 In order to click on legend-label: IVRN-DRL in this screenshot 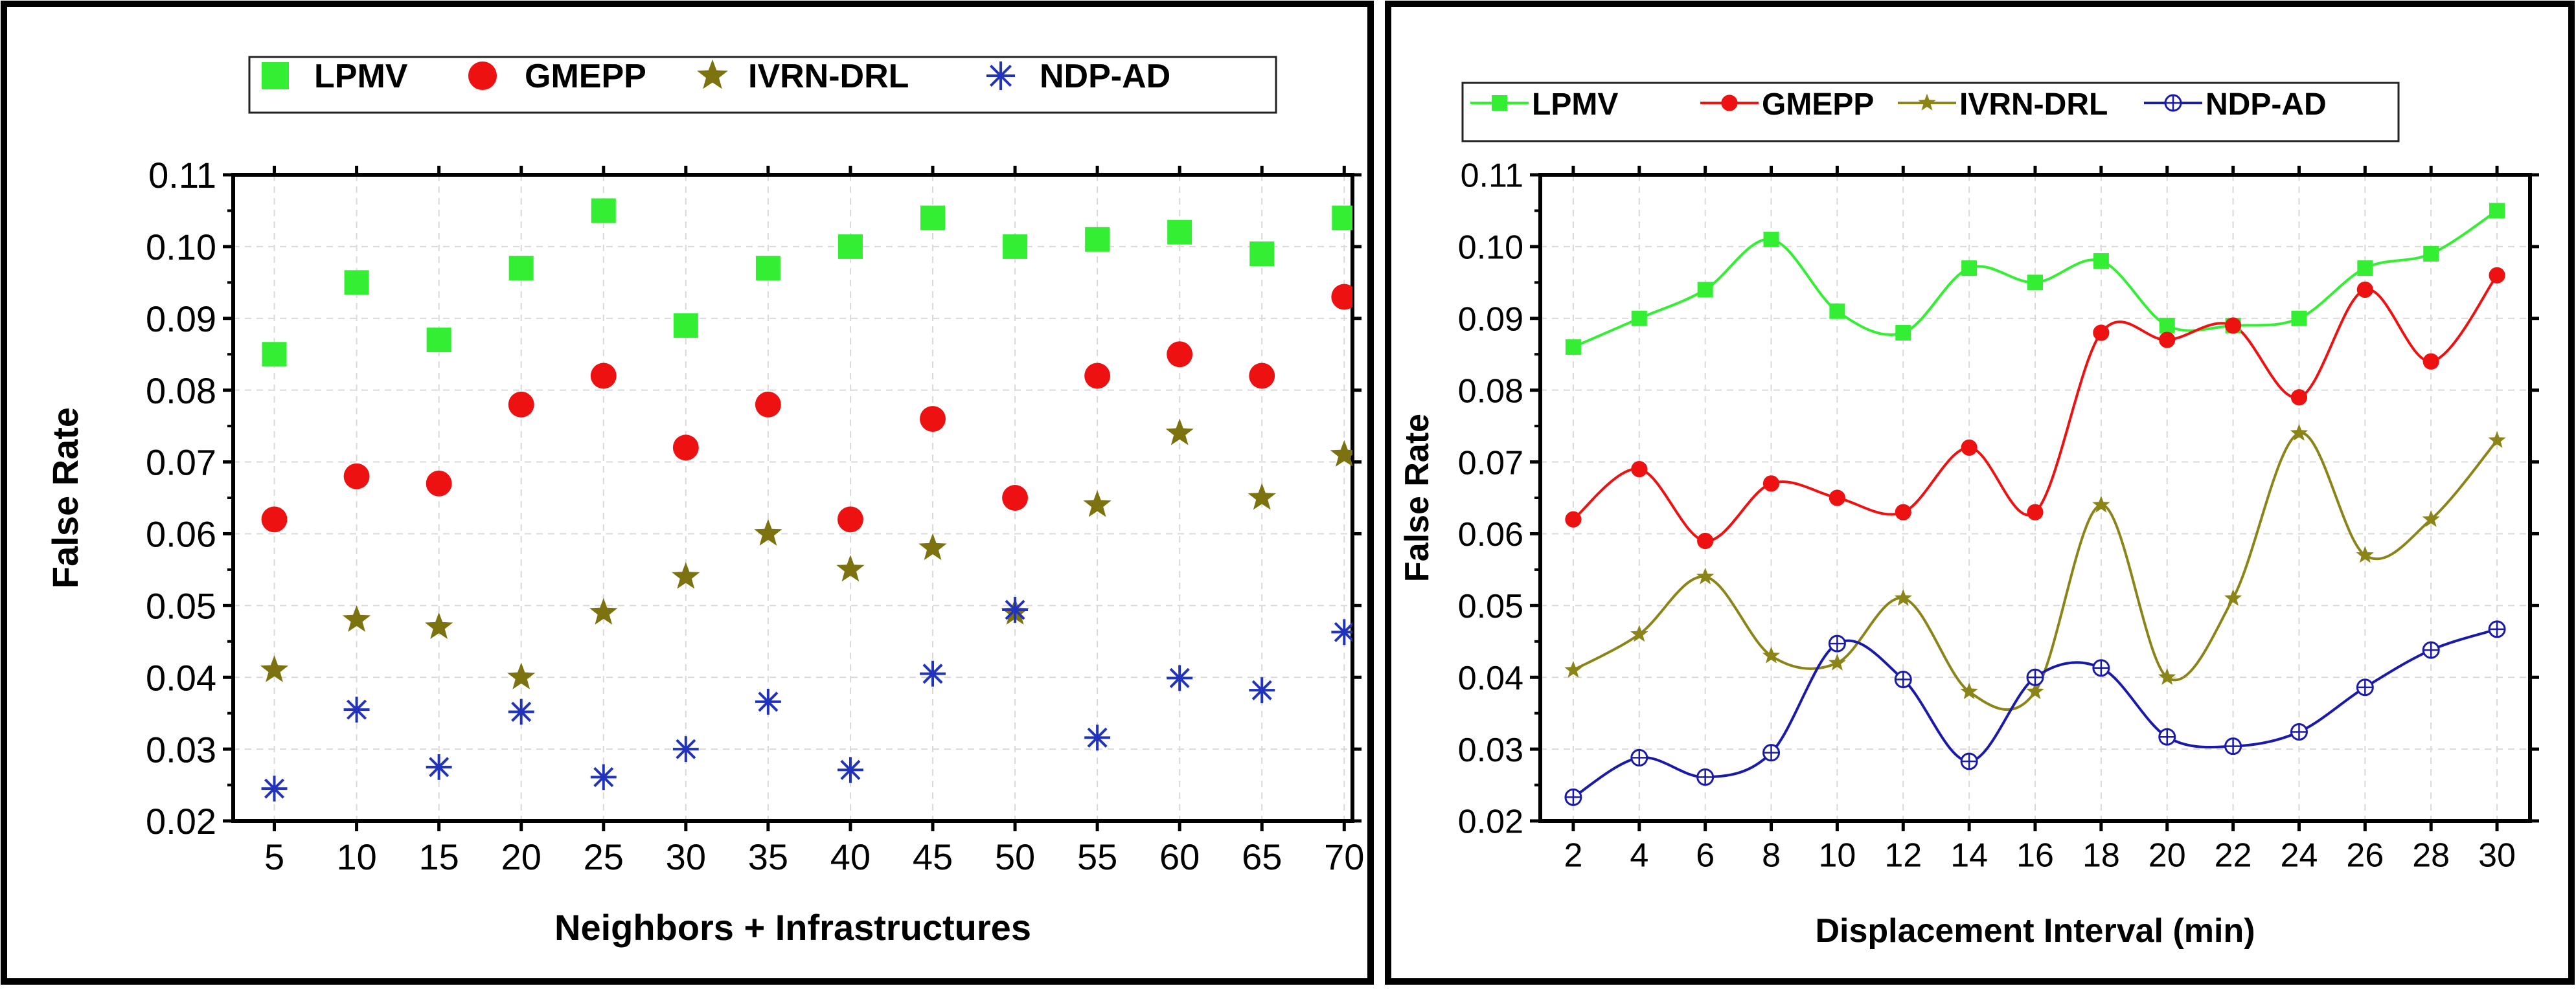, I will do `click(2033, 104)`.